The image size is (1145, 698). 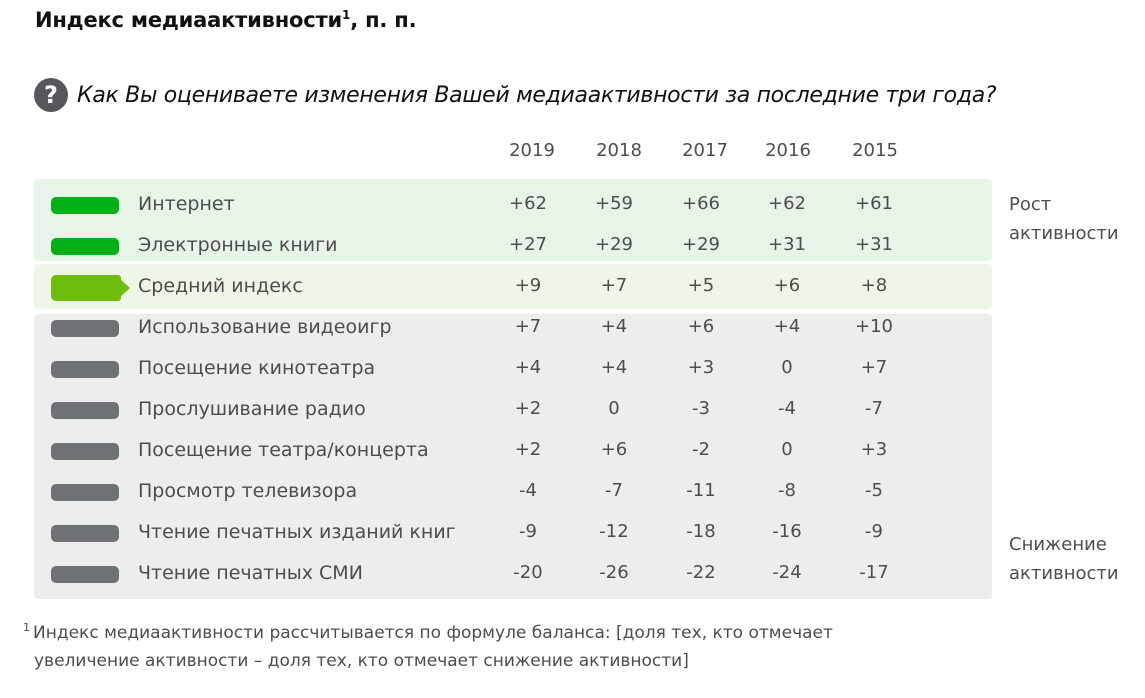 What do you see at coordinates (1030, 204) in the screenshot?
I see `side-label-growth-line1: Рост` at bounding box center [1030, 204].